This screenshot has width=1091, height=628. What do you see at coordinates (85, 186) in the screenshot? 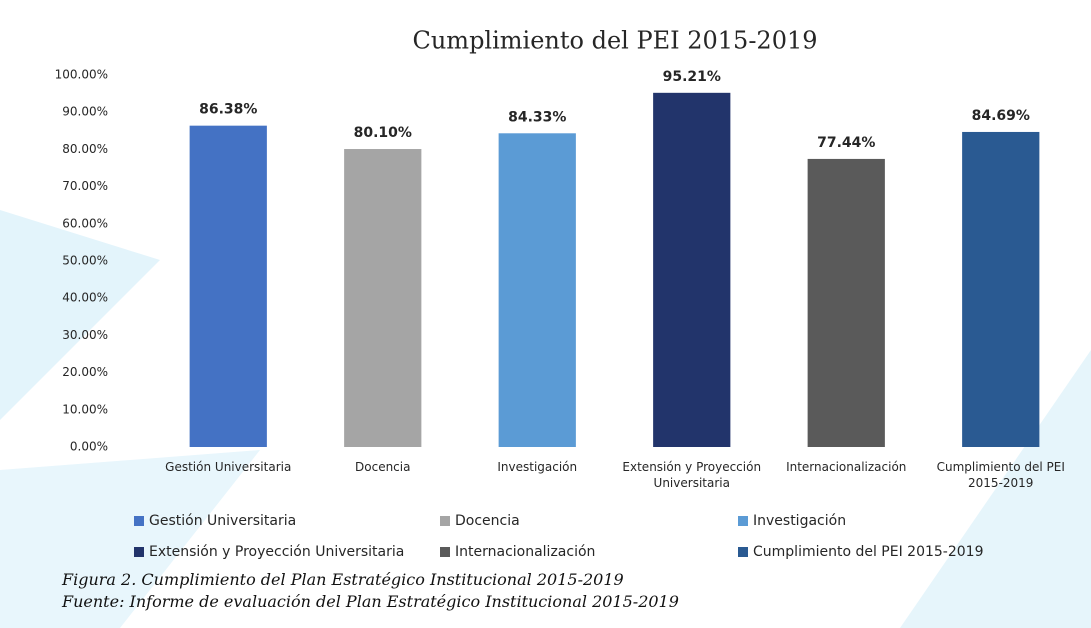
I see `y-tick-label: 70.00%` at bounding box center [85, 186].